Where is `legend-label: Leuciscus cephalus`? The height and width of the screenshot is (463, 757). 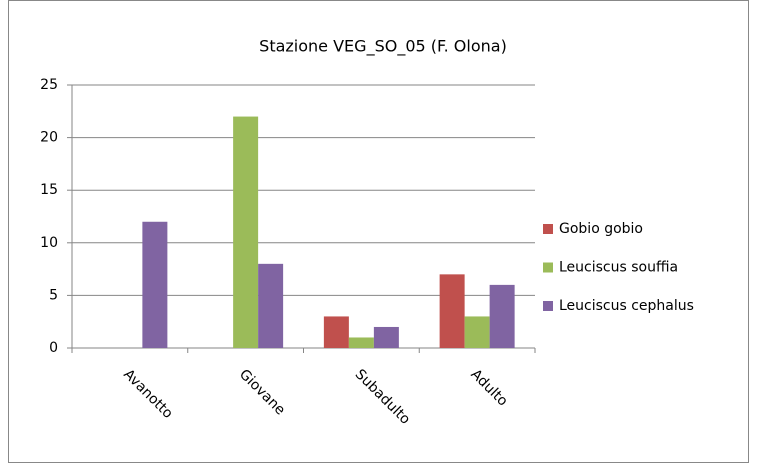
legend-label: Leuciscus cephalus is located at coordinates (626, 306).